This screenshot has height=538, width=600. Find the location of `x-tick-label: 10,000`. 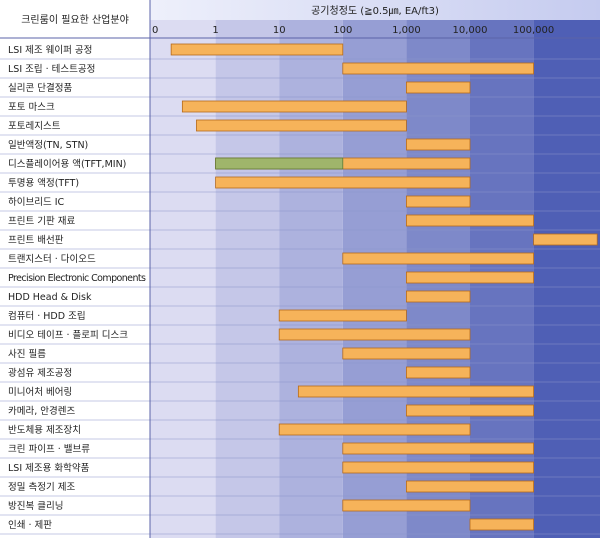

x-tick-label: 10,000 is located at coordinates (470, 30).